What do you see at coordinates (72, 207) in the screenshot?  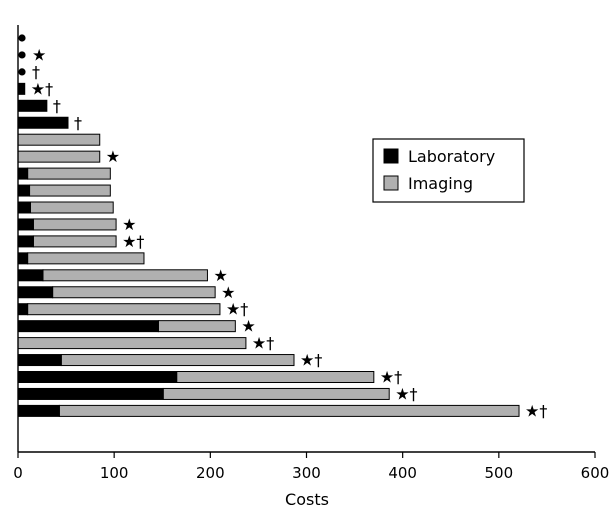 I see `row-11-imaging-bar` at bounding box center [72, 207].